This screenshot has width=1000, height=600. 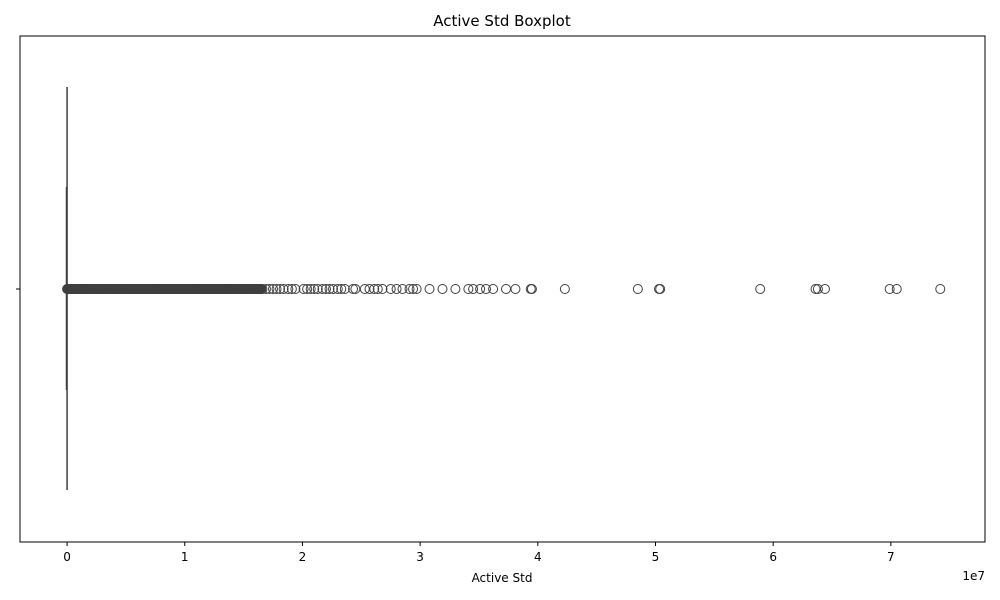 What do you see at coordinates (502, 578) in the screenshot?
I see `x-axis-label: Active Std` at bounding box center [502, 578].